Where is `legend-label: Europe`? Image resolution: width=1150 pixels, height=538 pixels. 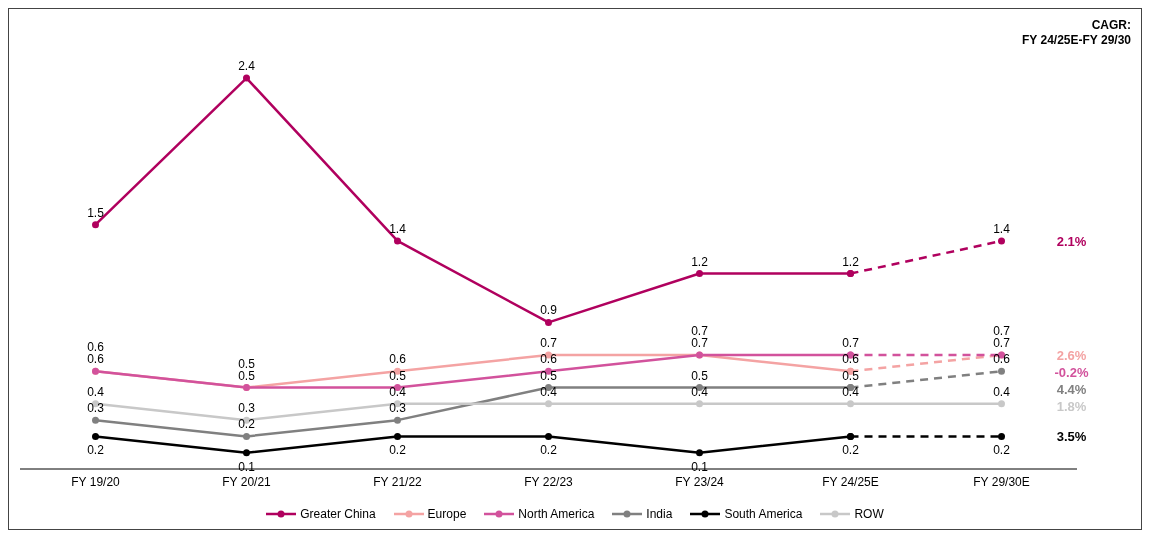
legend-label: Europe is located at coordinates (447, 514).